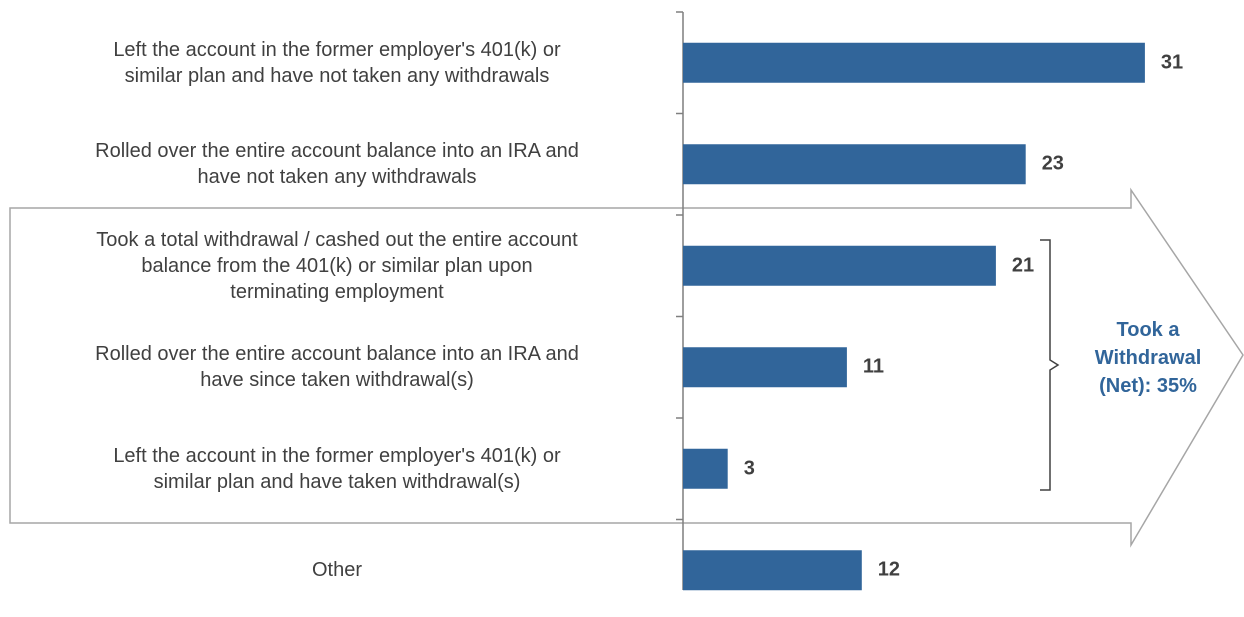  What do you see at coordinates (1148, 358) in the screenshot?
I see `annotation: Took a Withdrawal (Net): 35%` at bounding box center [1148, 358].